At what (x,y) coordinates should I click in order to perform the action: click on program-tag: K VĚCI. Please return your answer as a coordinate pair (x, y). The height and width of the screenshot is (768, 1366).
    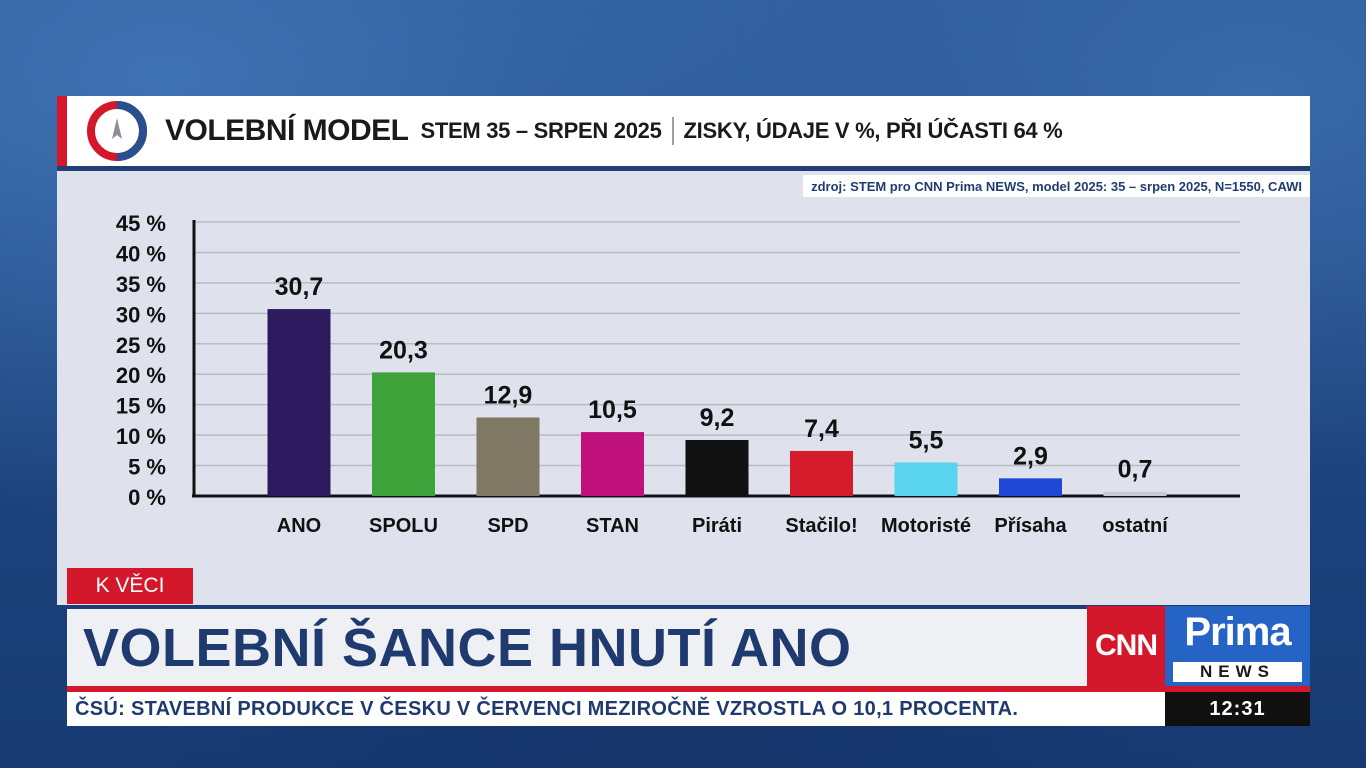
    Looking at the image, I should click on (130, 586).